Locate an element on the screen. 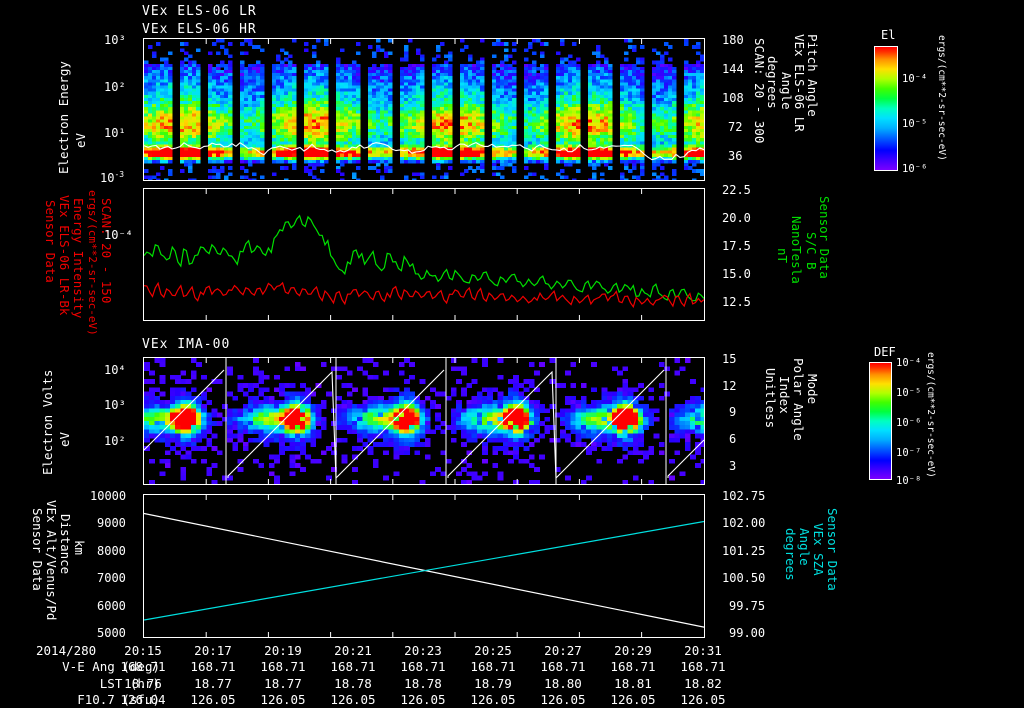 Image resolution: width=1024 pixels, height=708 pixels. panel1-right-label-0: Pitch Angle is located at coordinates (812, 75).